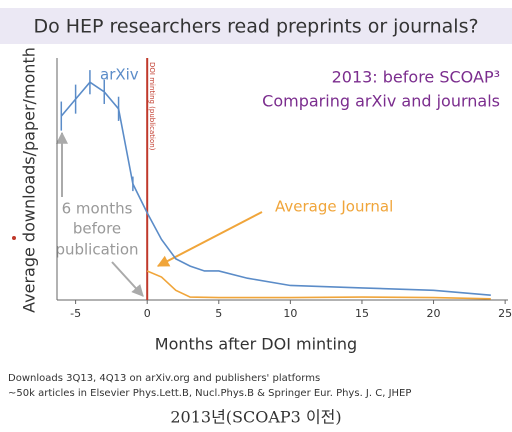  Describe the element at coordinates (96, 250) in the screenshot. I see `annotation: publication` at that location.